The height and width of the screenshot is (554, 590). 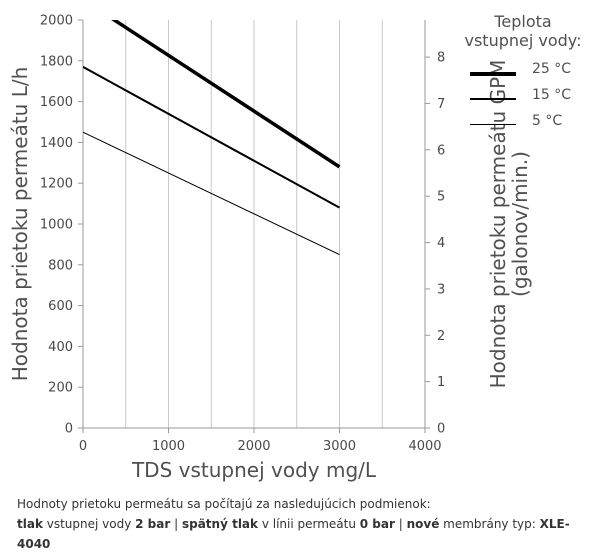 I want to click on series-line-15c, so click(x=211, y=137).